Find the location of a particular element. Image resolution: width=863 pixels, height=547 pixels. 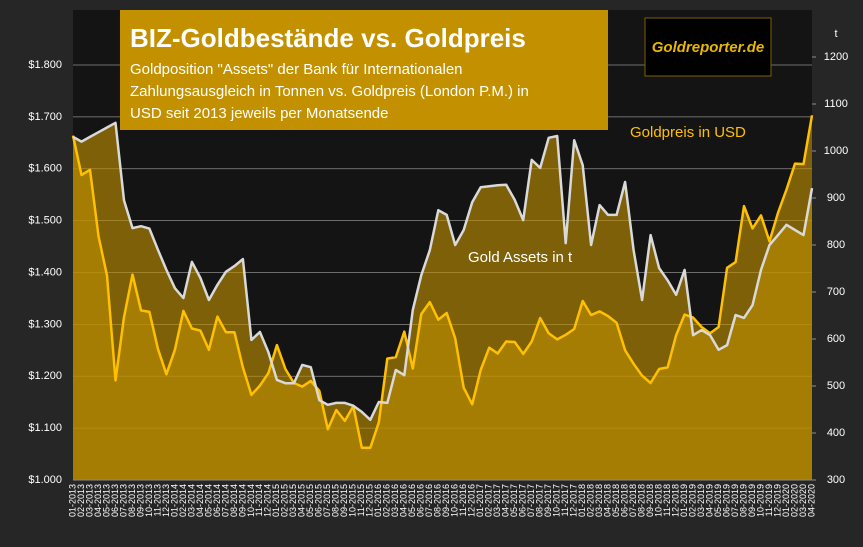

y-tick-label: $1.400 is located at coordinates (45, 272).